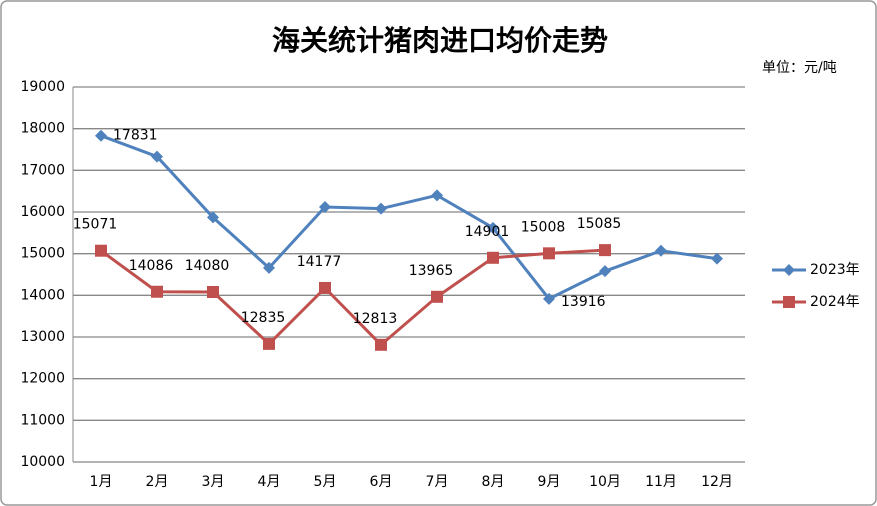 Image resolution: width=877 pixels, height=506 pixels. I want to click on data-label: 12835, so click(263, 318).